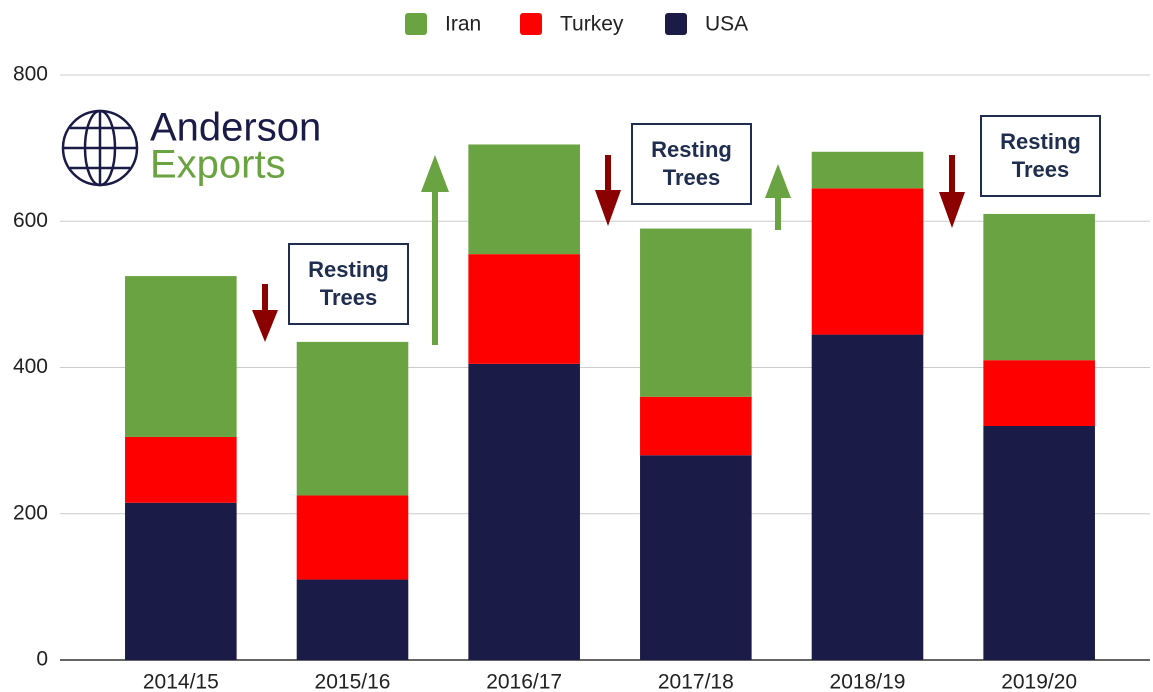 This screenshot has height=692, width=1153. Describe the element at coordinates (30, 366) in the screenshot. I see `y-tick-label: 400` at that location.